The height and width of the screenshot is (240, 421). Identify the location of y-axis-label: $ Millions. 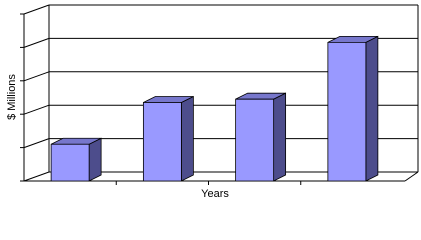
(12, 97).